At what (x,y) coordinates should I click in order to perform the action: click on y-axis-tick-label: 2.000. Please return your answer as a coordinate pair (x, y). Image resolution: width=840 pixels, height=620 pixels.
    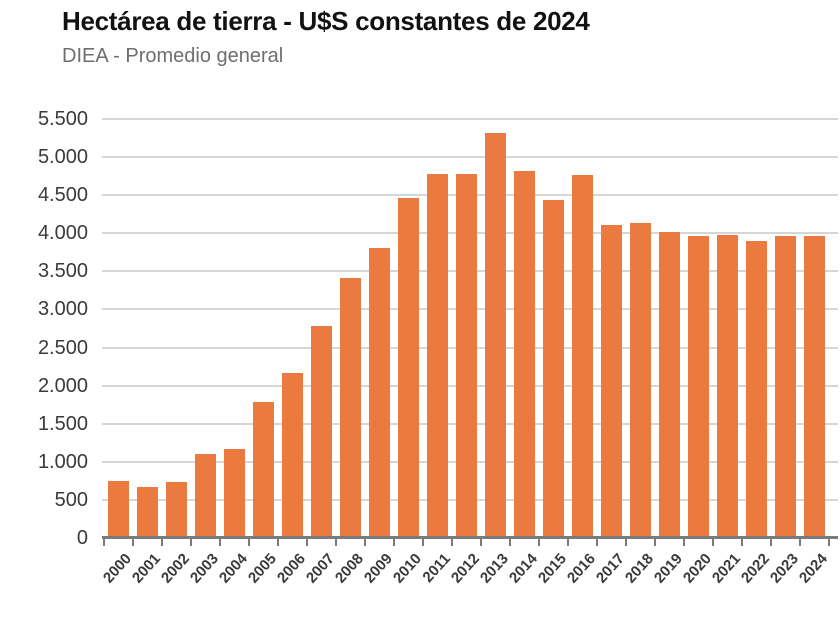
    Looking at the image, I should click on (62, 385).